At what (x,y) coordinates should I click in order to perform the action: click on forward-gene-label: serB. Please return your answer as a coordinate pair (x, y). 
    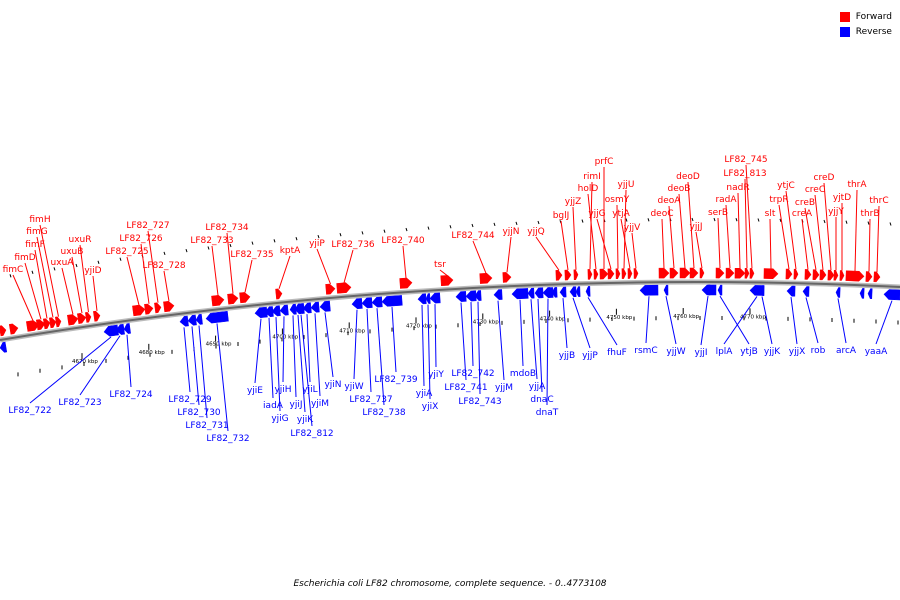
    Looking at the image, I should click on (718, 213).